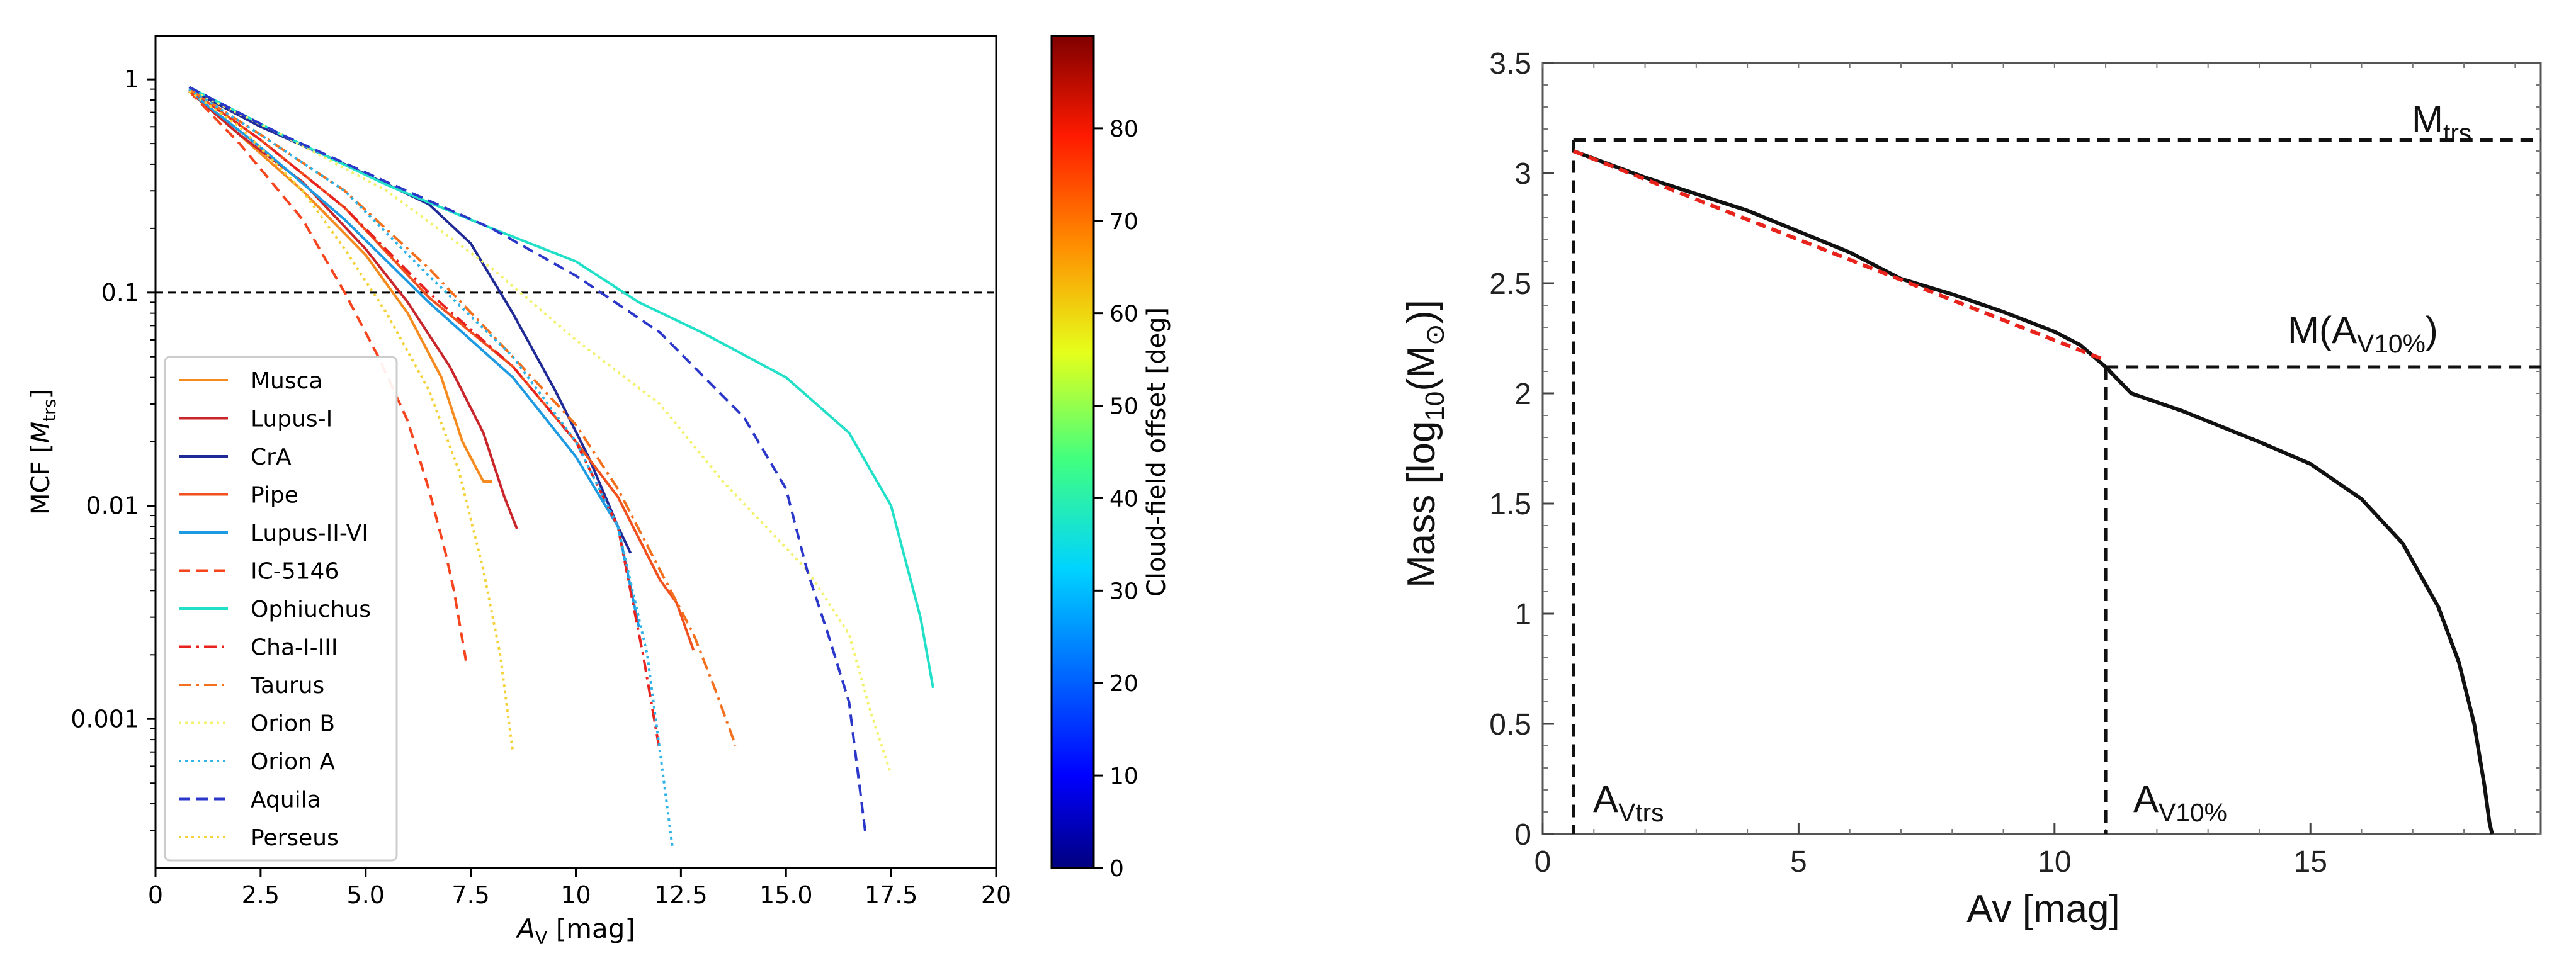 The width and height of the screenshot is (2576, 963). I want to click on y-tick-label: 1.5, so click(1510, 504).